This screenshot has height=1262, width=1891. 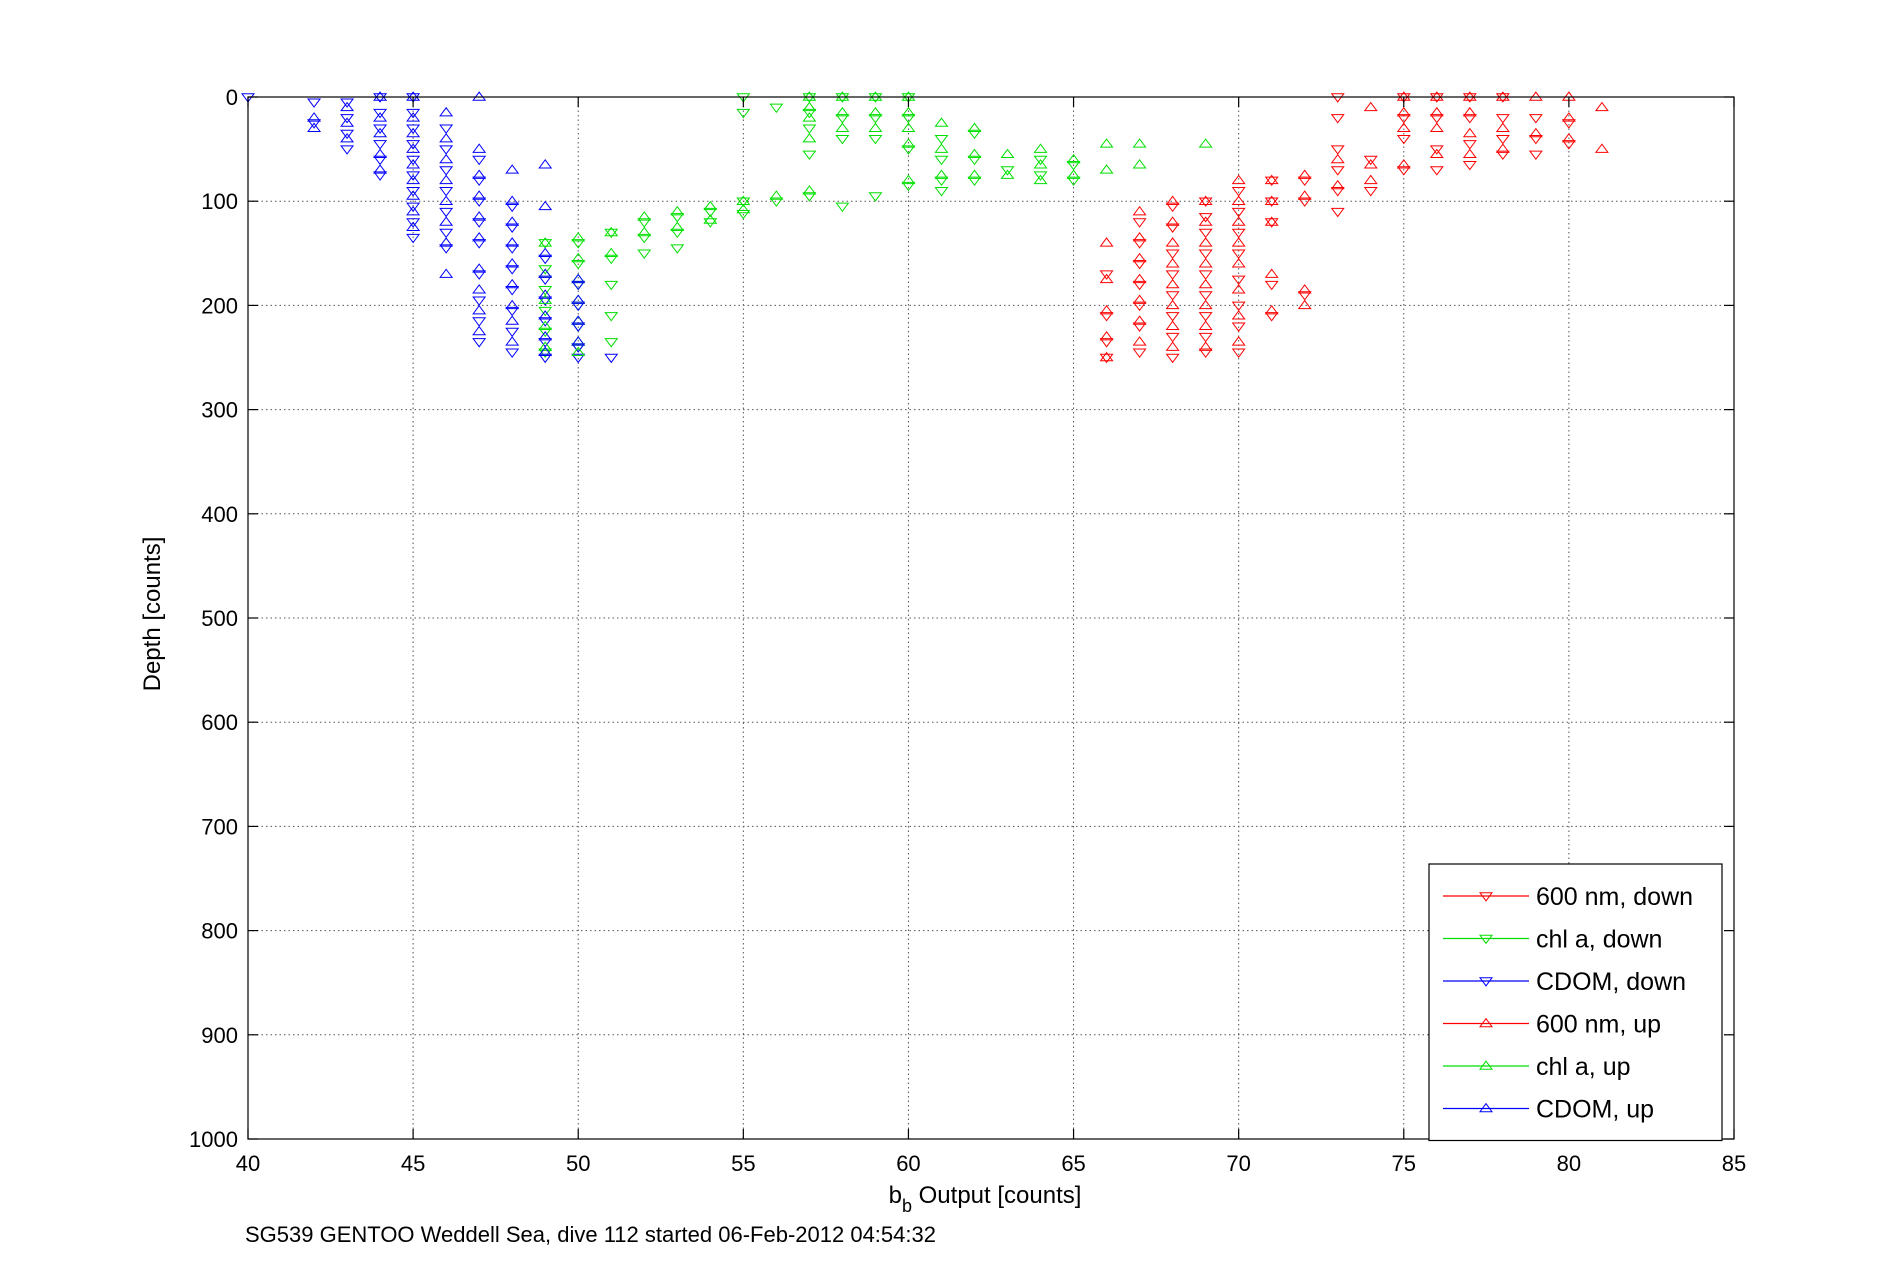 I want to click on x-axis-label-main: b, so click(x=895, y=1195).